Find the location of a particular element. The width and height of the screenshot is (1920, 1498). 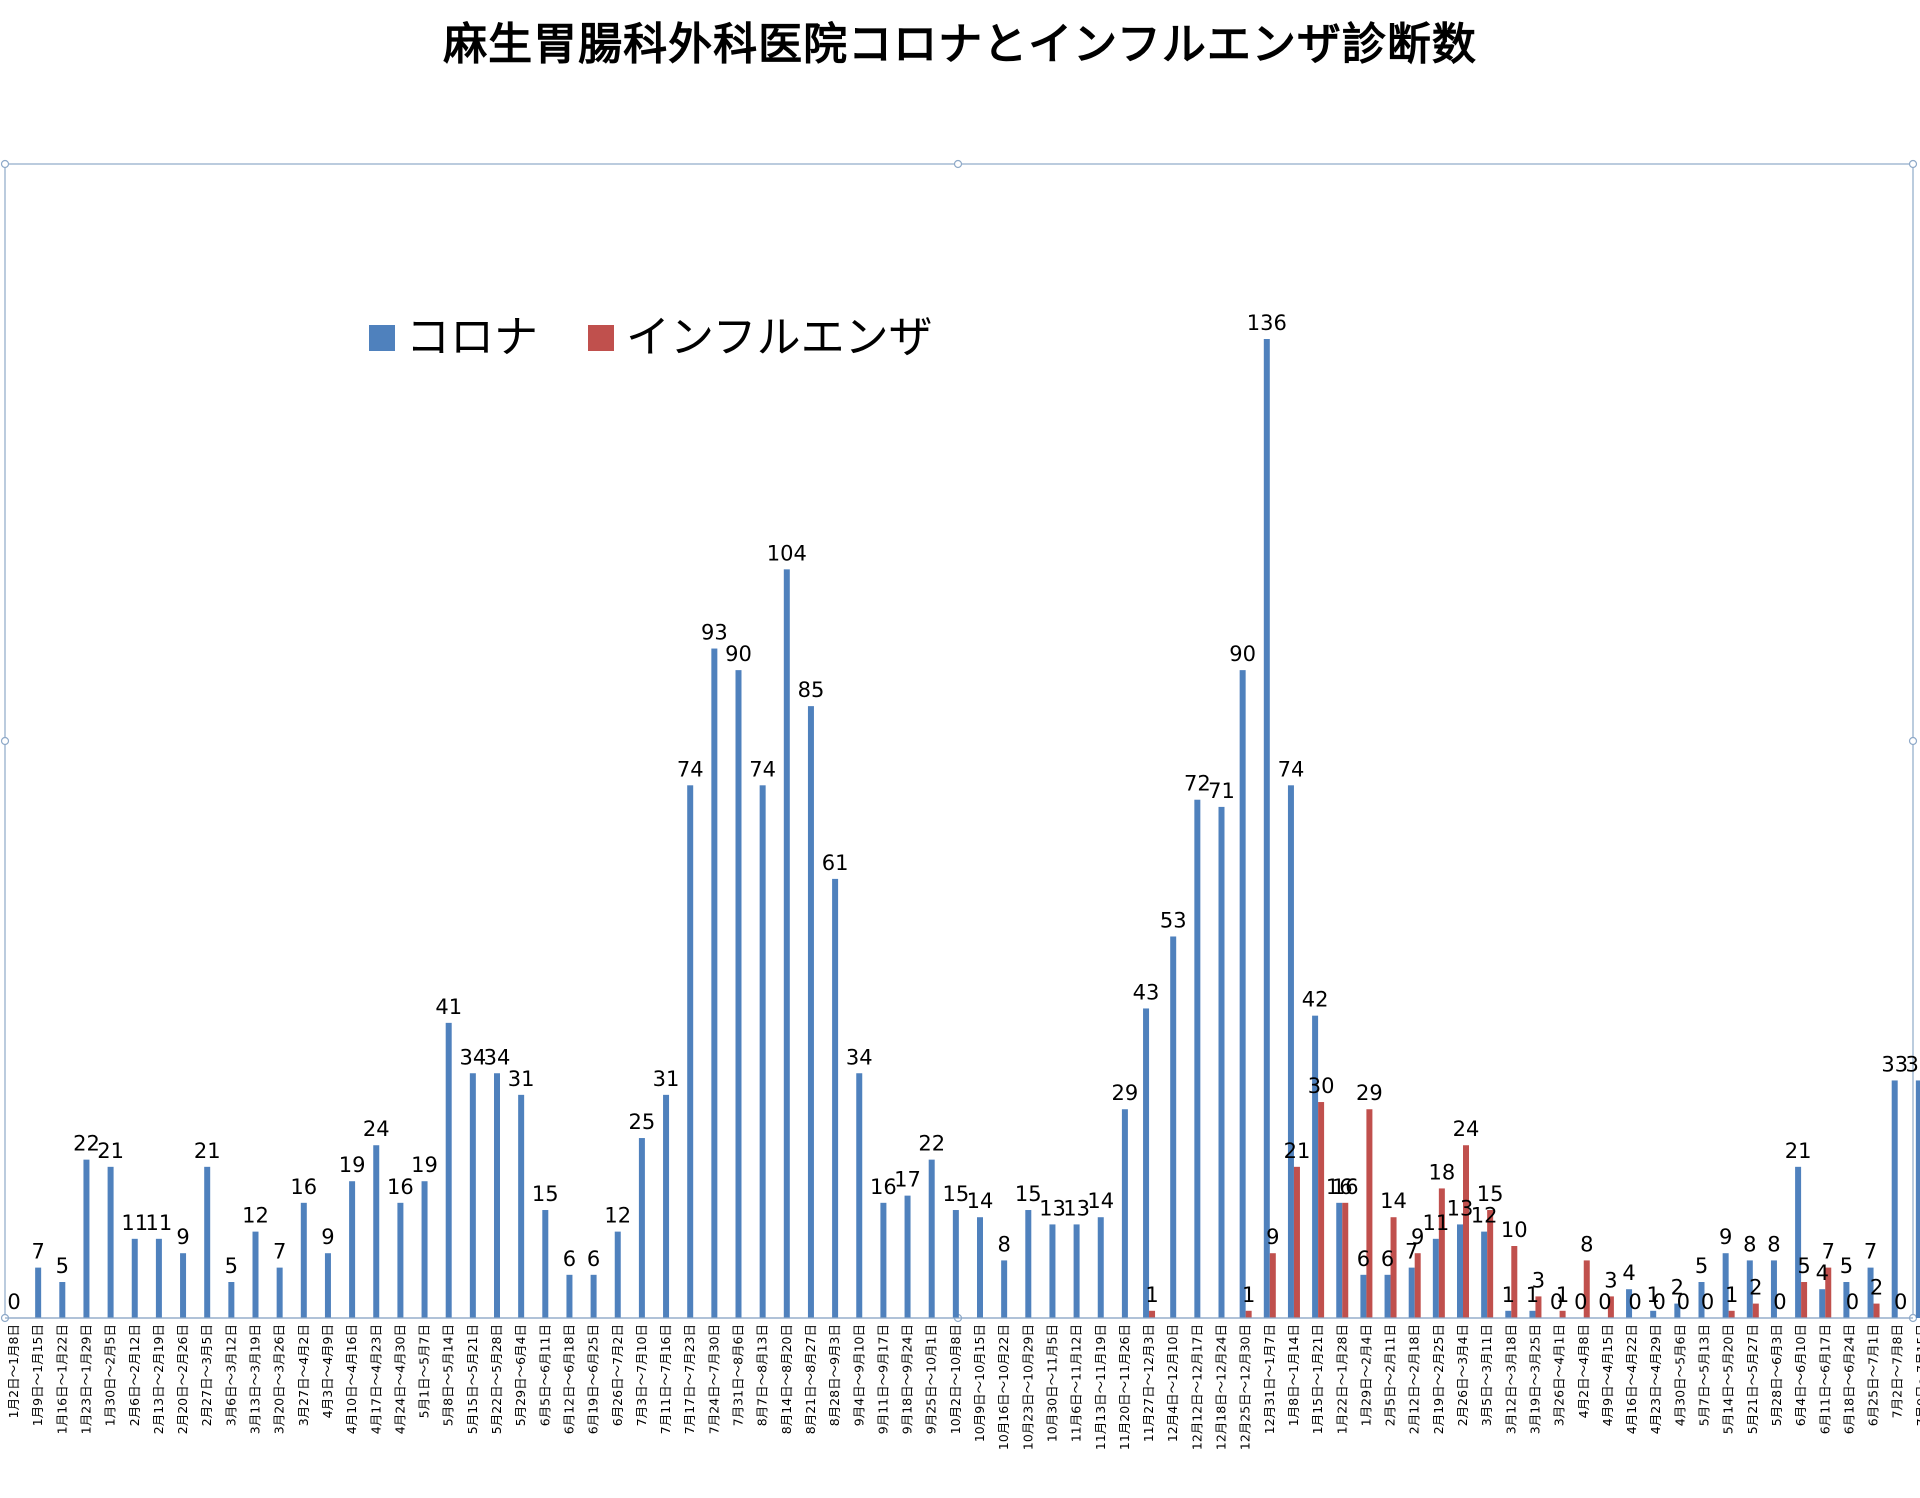

x-tick-label: 1月9日～1月15日 is located at coordinates (37, 1375).